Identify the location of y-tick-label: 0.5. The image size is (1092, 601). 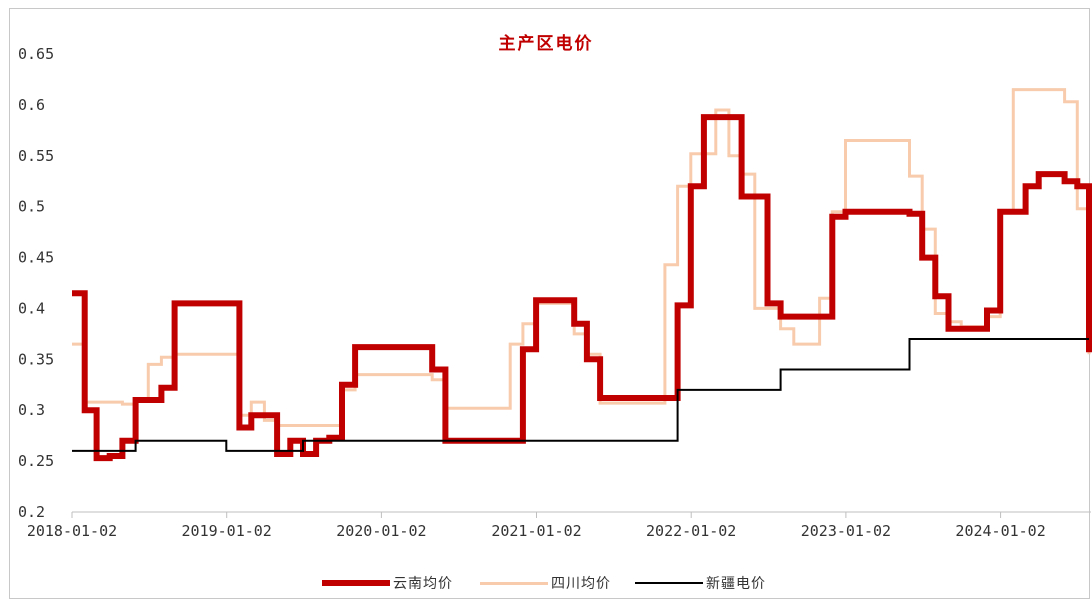
(31, 207).